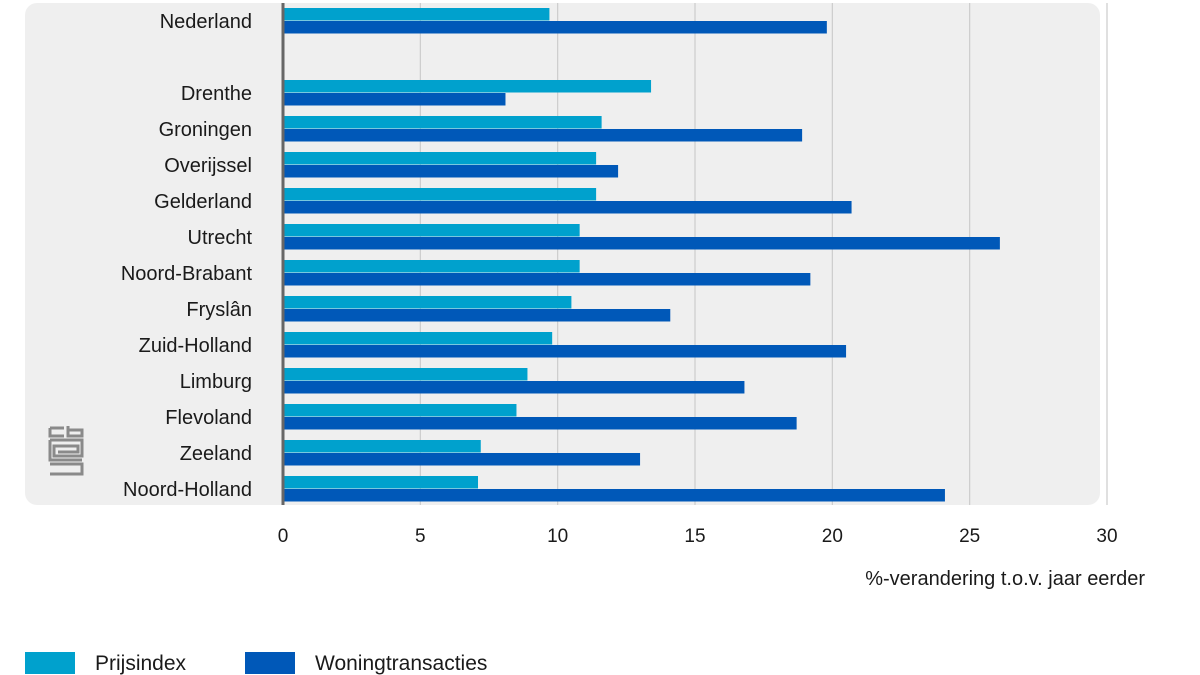 Image resolution: width=1200 pixels, height=675 pixels. Describe the element at coordinates (401, 663) in the screenshot. I see `legend-label: Woningtransacties` at that location.